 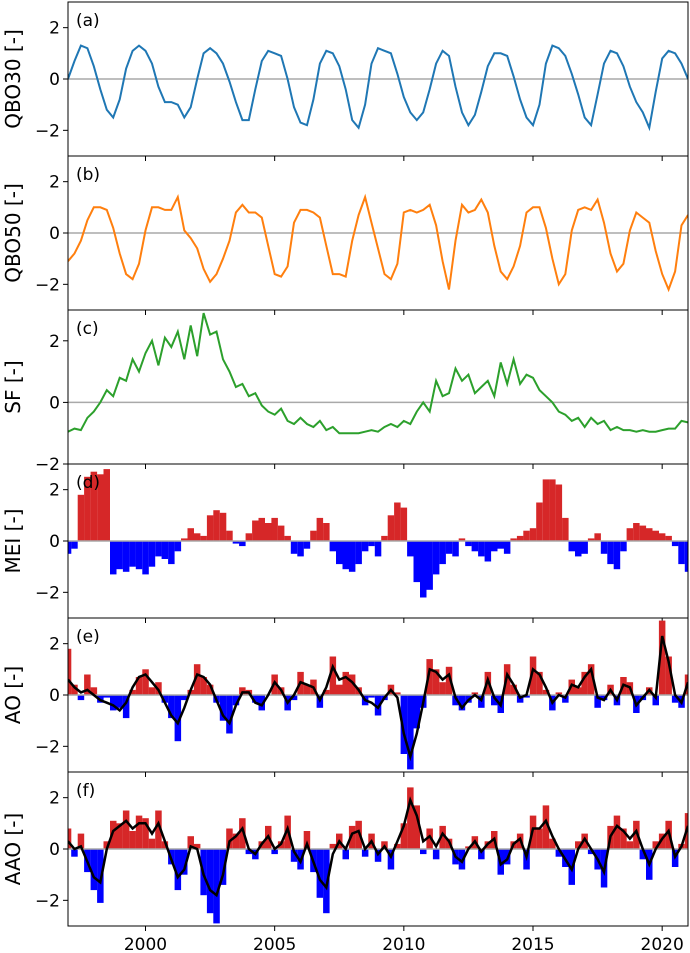 I want to click on series-line, so click(x=378, y=243).